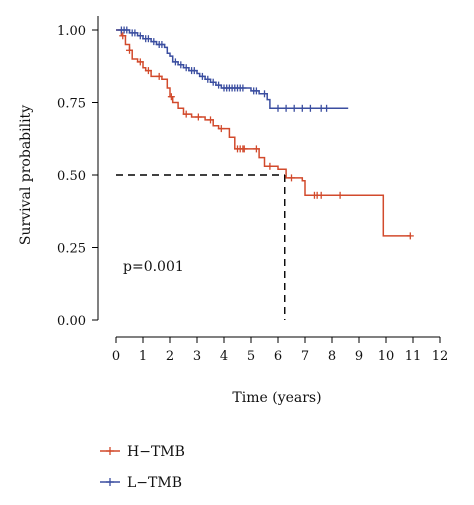 This screenshot has height=505, width=474. What do you see at coordinates (305, 356) in the screenshot?
I see `x-tick-label: 7` at bounding box center [305, 356].